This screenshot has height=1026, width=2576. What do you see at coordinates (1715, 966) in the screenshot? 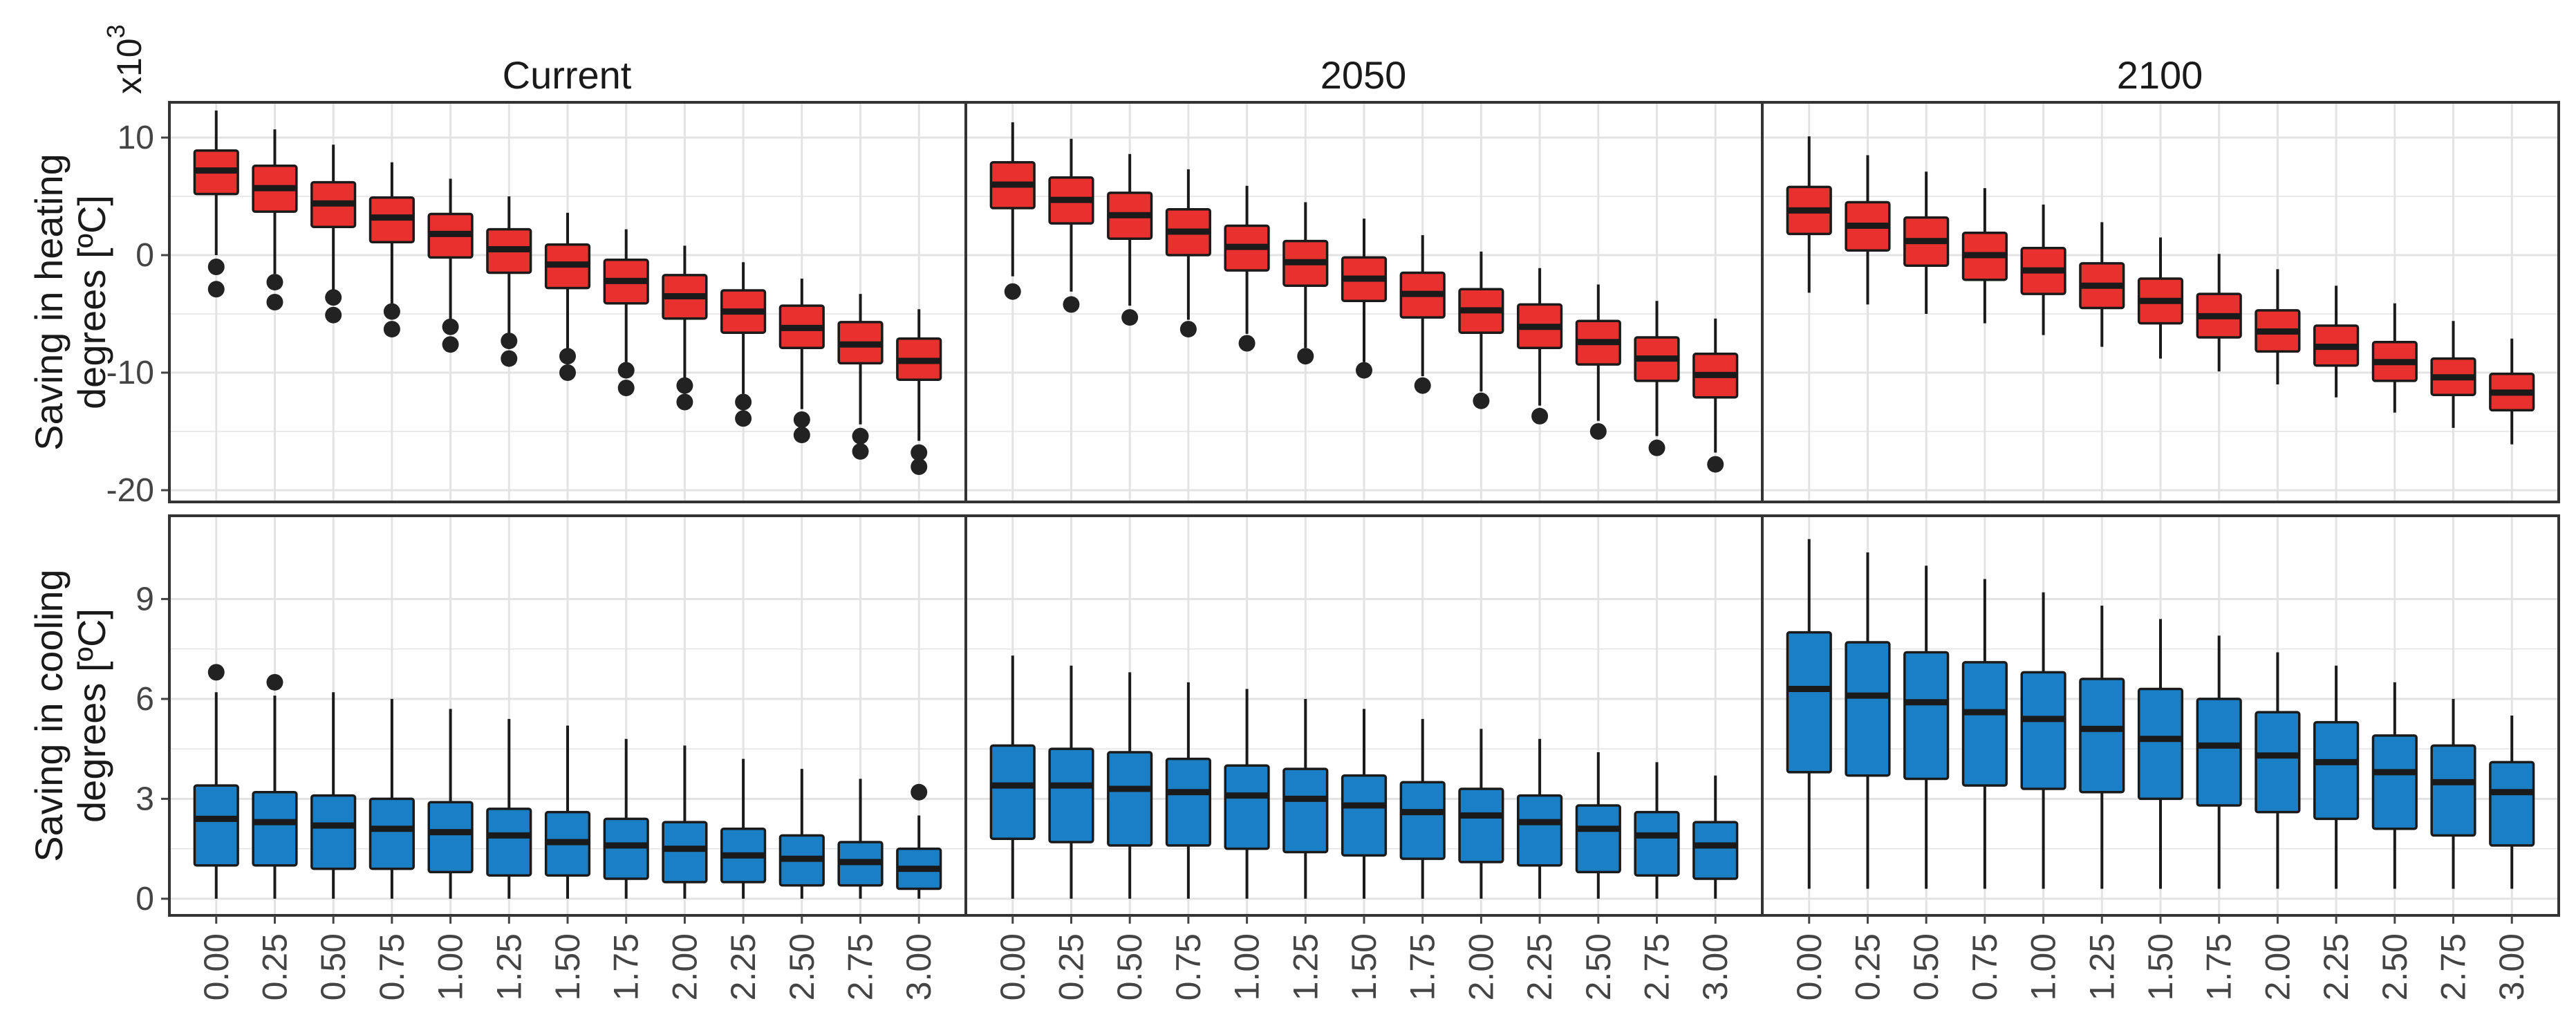
I see `x-tick-label: 3.00` at bounding box center [1715, 966].